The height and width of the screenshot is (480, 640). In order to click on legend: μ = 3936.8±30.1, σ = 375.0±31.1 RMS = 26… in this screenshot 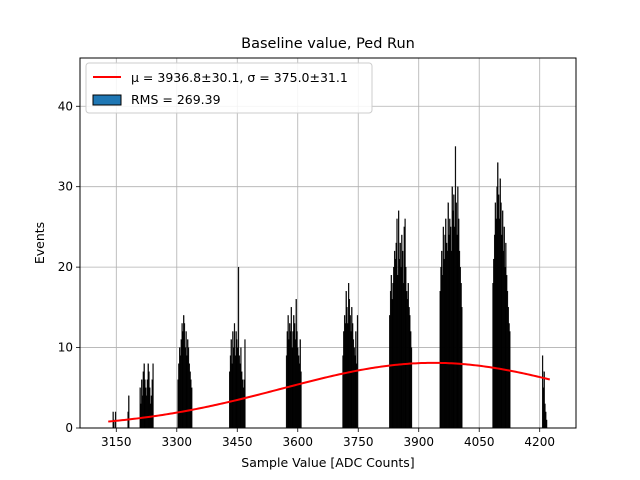, I will do `click(229, 88)`.